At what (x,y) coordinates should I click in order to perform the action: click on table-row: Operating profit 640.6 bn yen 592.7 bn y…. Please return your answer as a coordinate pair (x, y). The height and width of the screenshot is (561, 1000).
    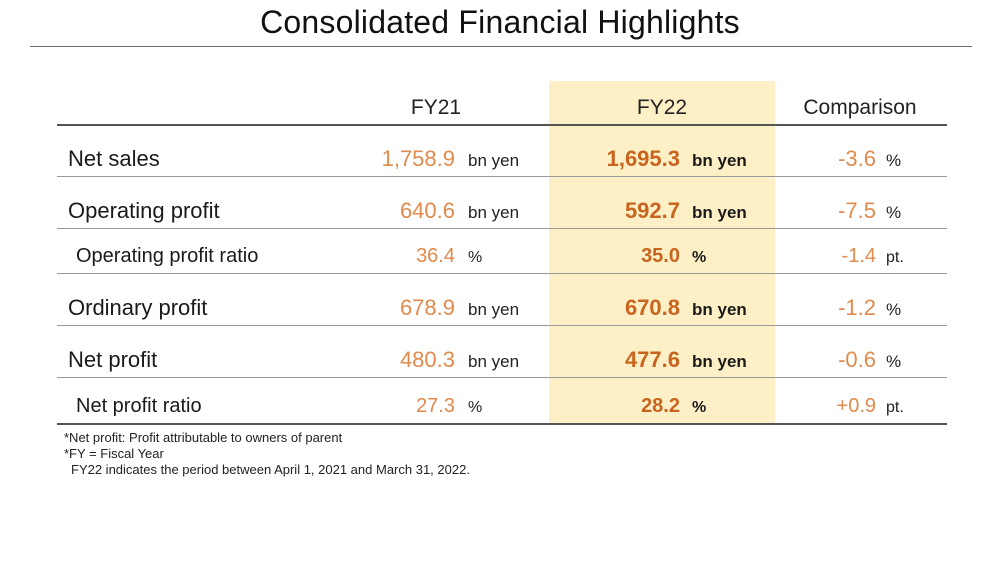
    Looking at the image, I should click on (500, 211).